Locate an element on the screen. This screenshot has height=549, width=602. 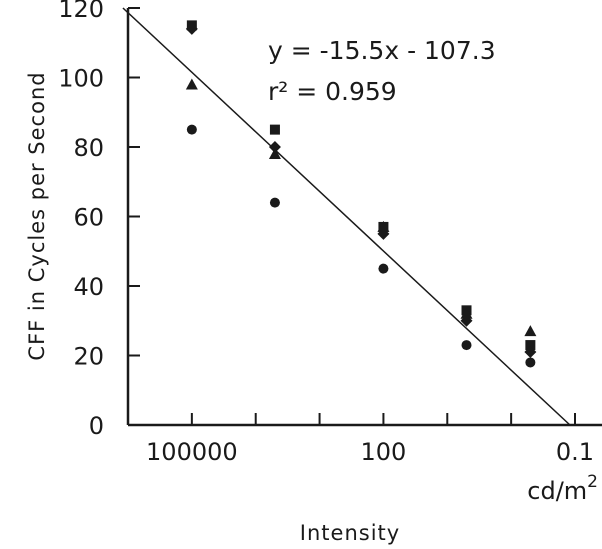
y-axis-title: CFF in Cycles per Second is located at coordinates (37, 215).